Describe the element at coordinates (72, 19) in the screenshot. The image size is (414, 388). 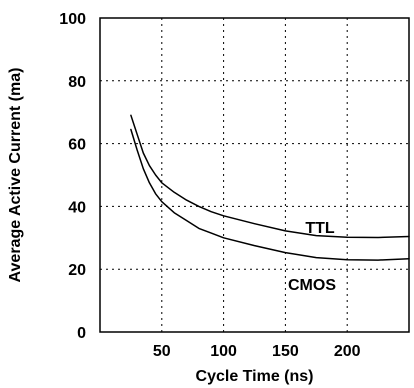
I see `y-tick-label: 100` at that location.